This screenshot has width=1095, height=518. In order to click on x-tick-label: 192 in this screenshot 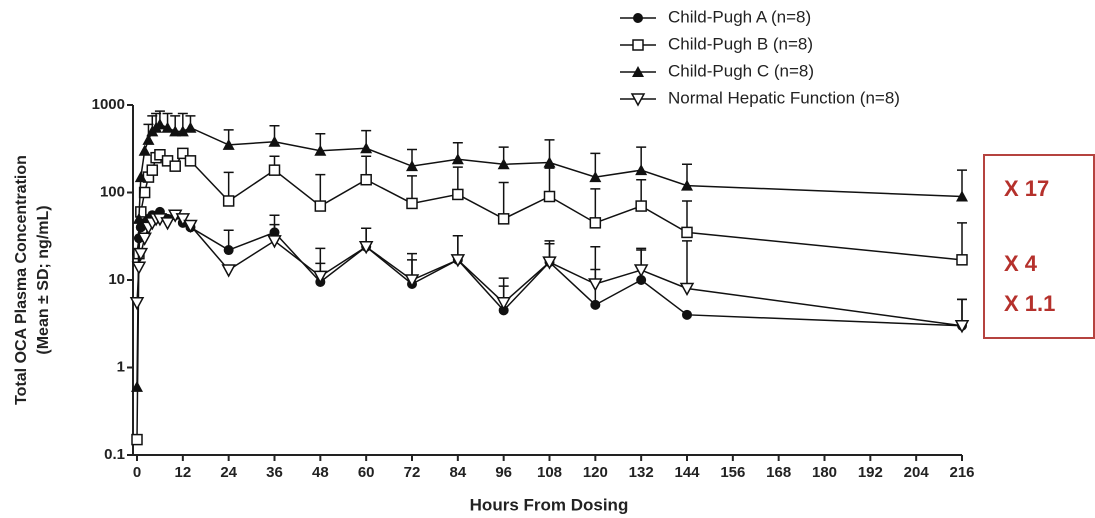, I will do `click(870, 472)`.